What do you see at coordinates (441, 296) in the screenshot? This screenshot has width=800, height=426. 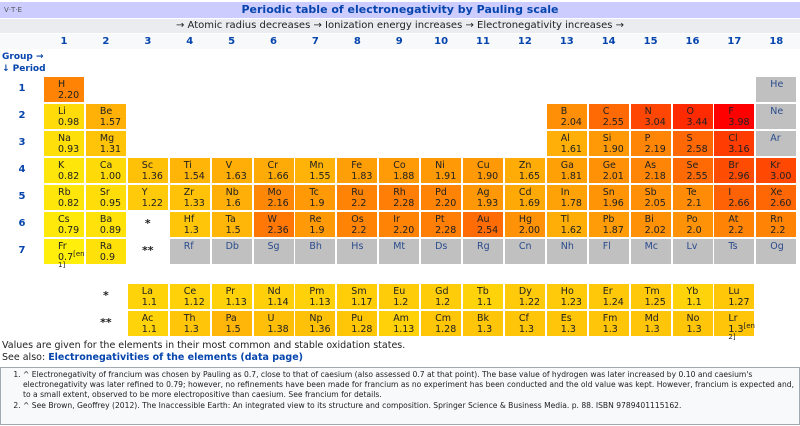 I see `element-cell: Gd 1.2` at bounding box center [441, 296].